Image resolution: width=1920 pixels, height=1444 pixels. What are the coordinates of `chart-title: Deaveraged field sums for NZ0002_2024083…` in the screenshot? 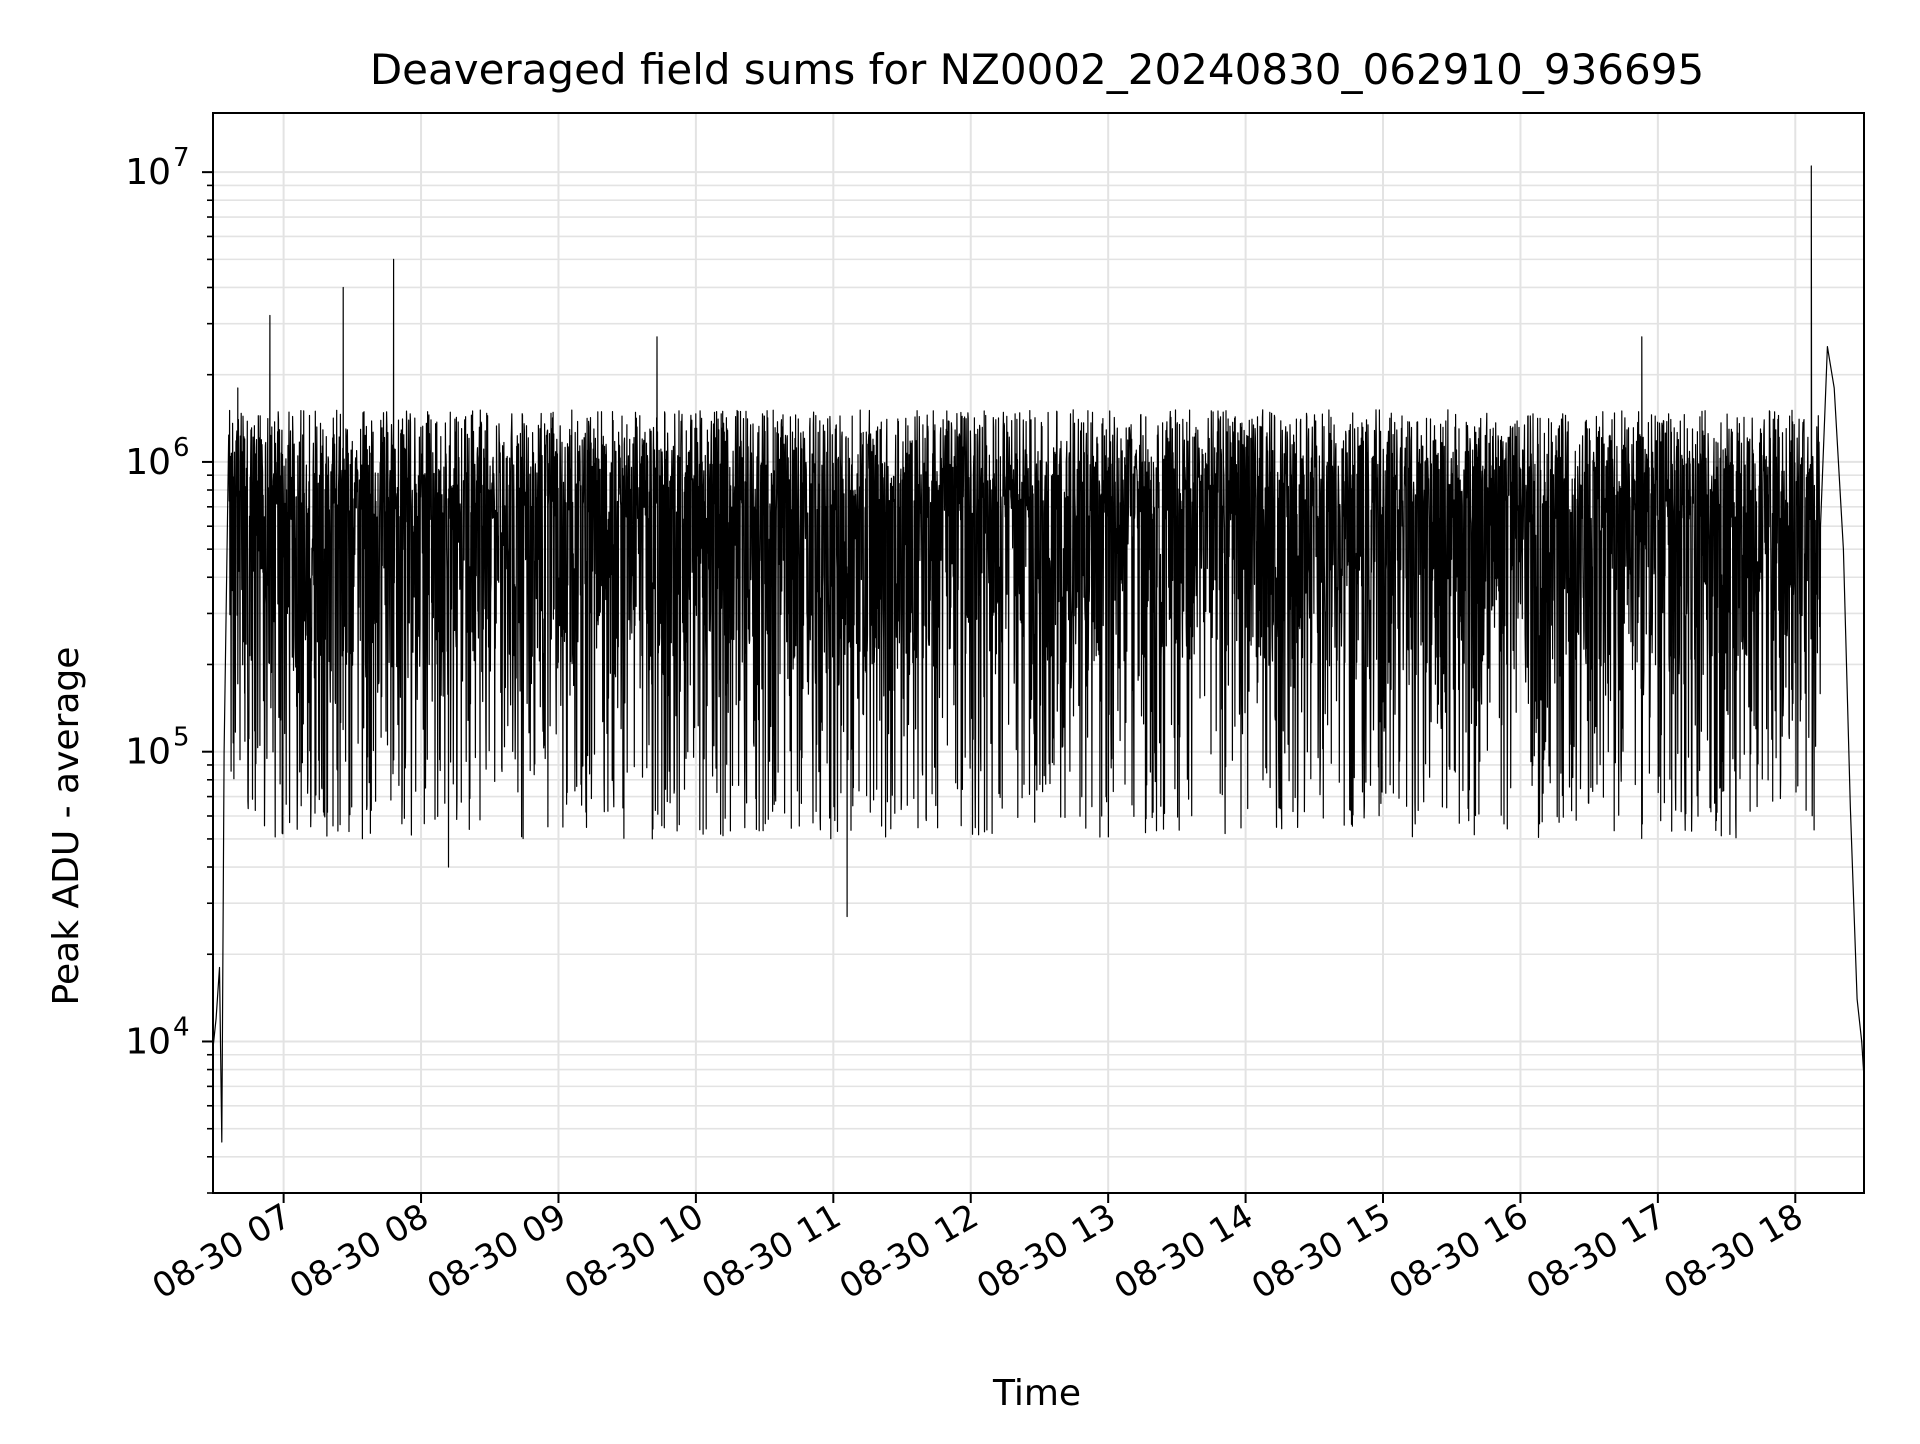 It's located at (1037, 69).